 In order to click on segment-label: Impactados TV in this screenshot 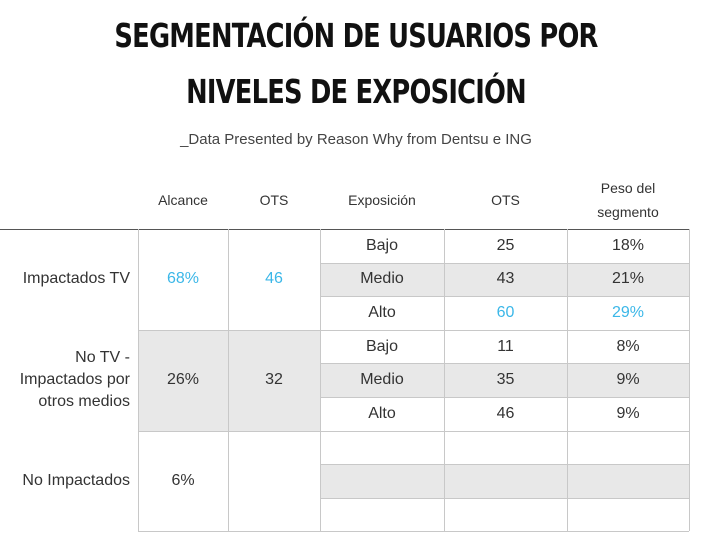, I will do `click(76, 279)`.